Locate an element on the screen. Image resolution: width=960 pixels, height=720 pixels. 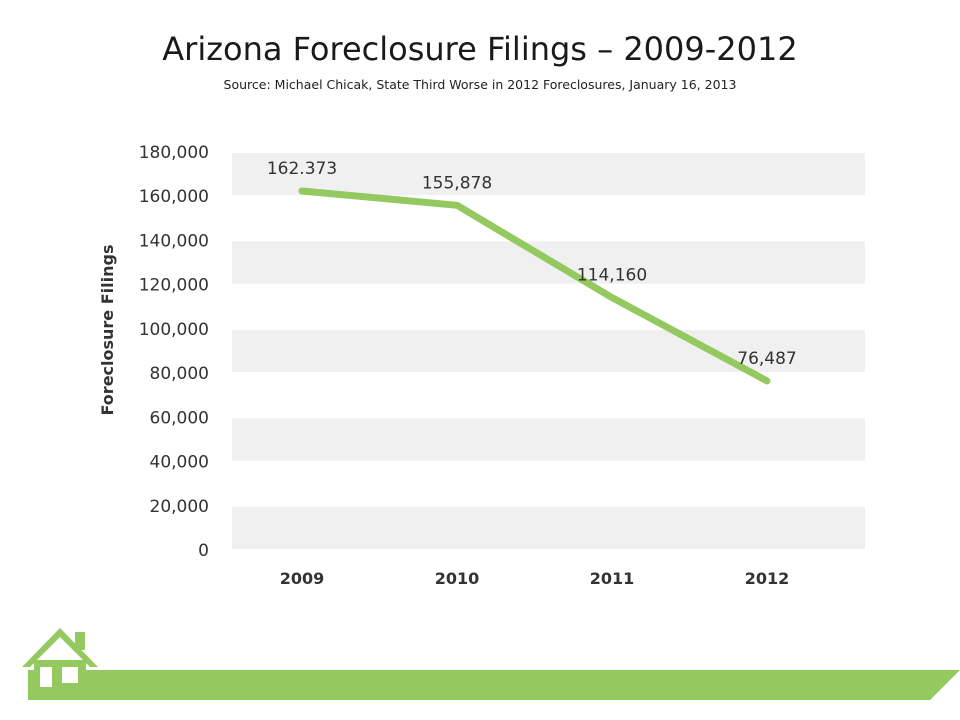
data-label: 155,878 is located at coordinates (457, 183).